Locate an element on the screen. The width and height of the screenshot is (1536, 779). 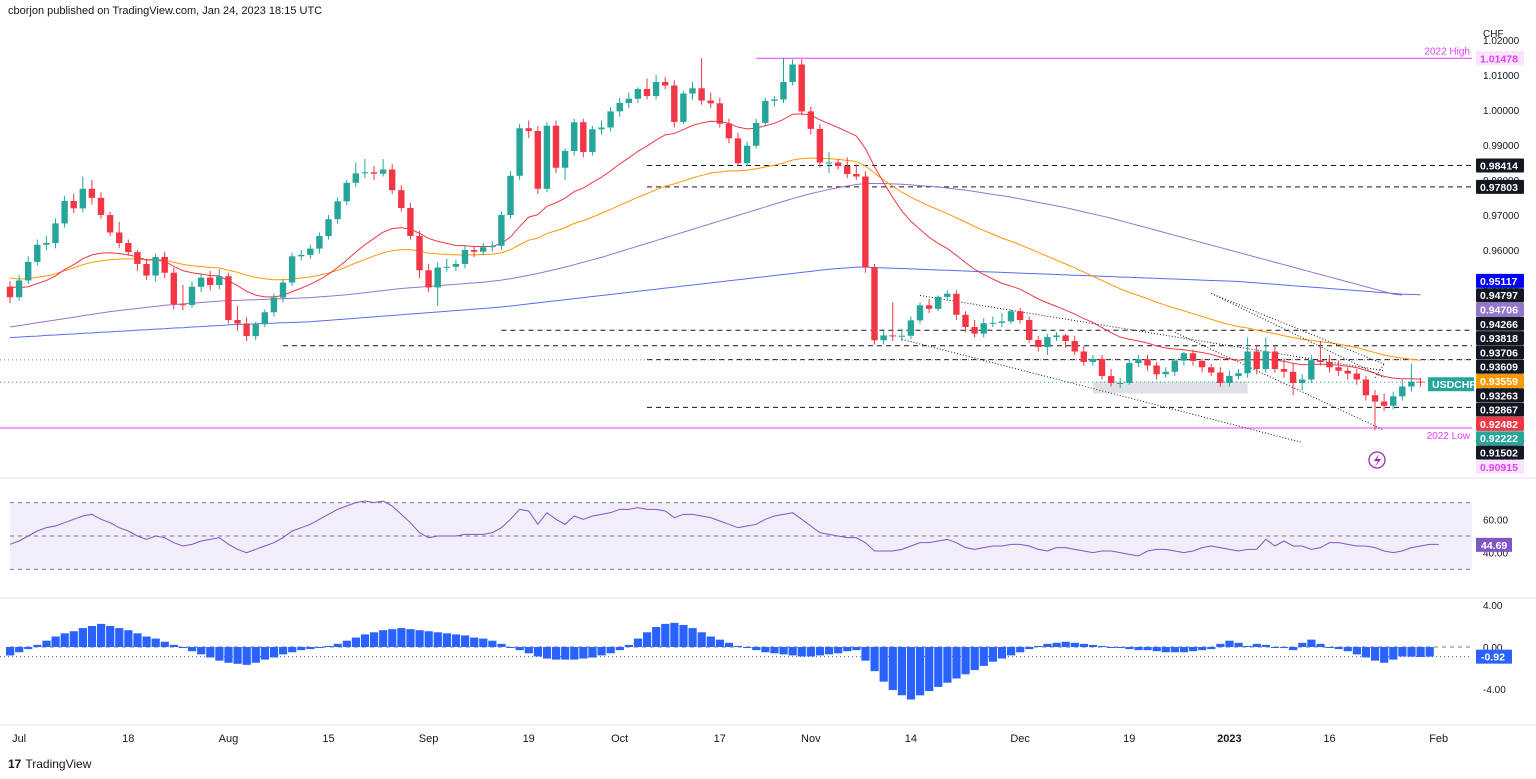
consolidation-box is located at coordinates (1170, 387).